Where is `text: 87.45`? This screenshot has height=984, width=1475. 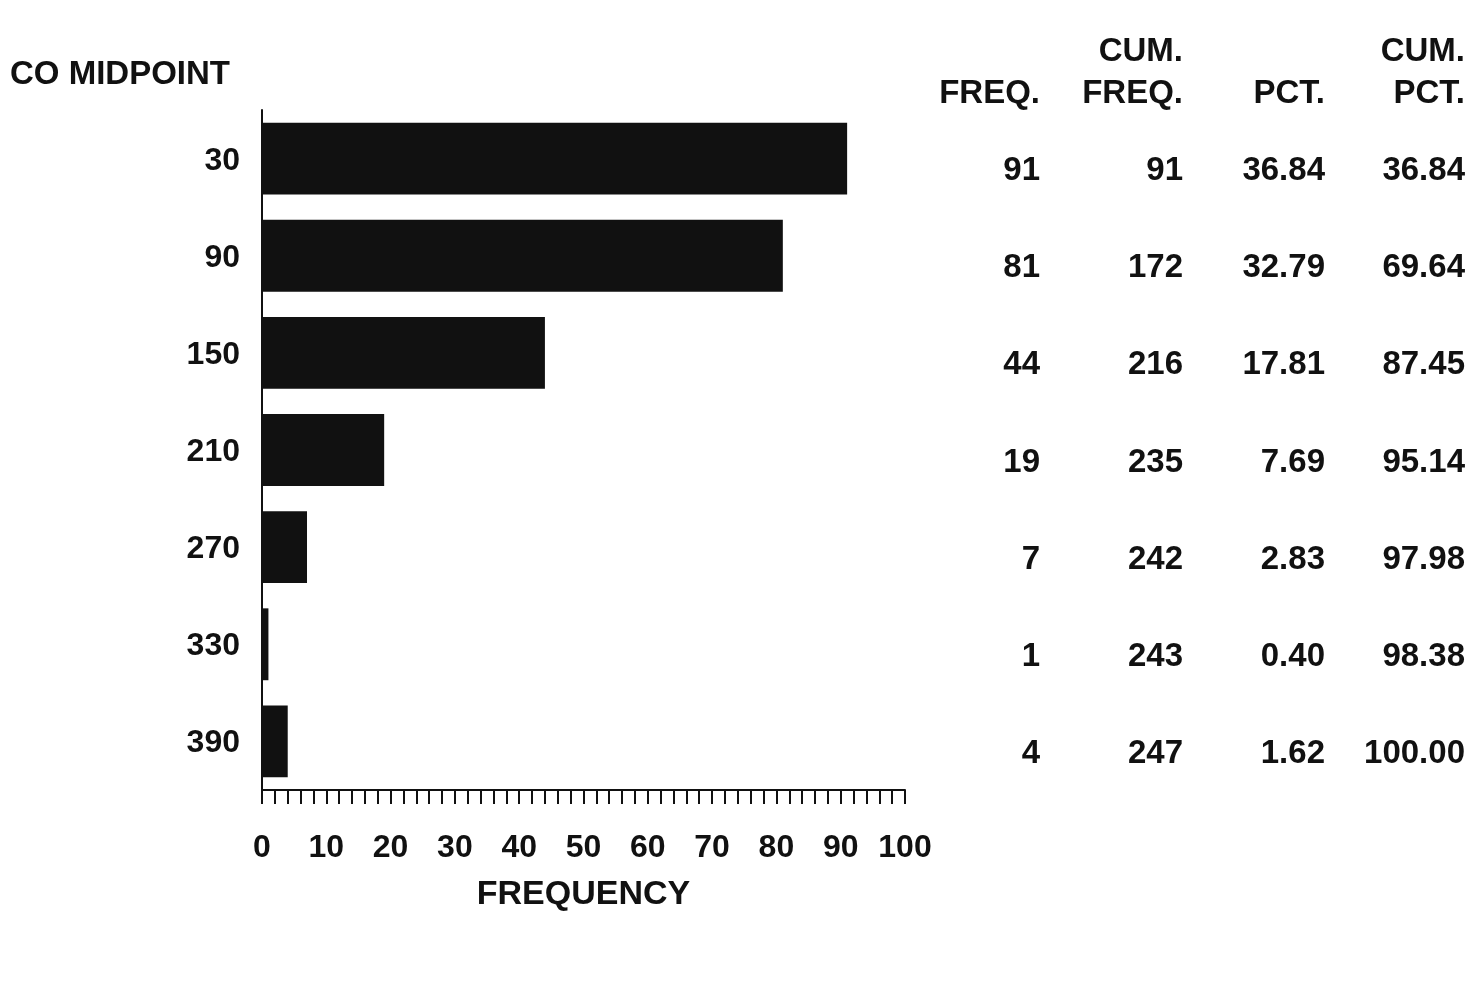
text: 87.45 is located at coordinates (1423, 363).